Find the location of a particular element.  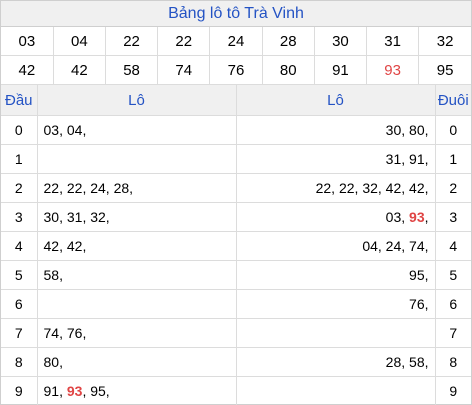

lo-left-cell: 30, 31, 32, is located at coordinates (137, 217).